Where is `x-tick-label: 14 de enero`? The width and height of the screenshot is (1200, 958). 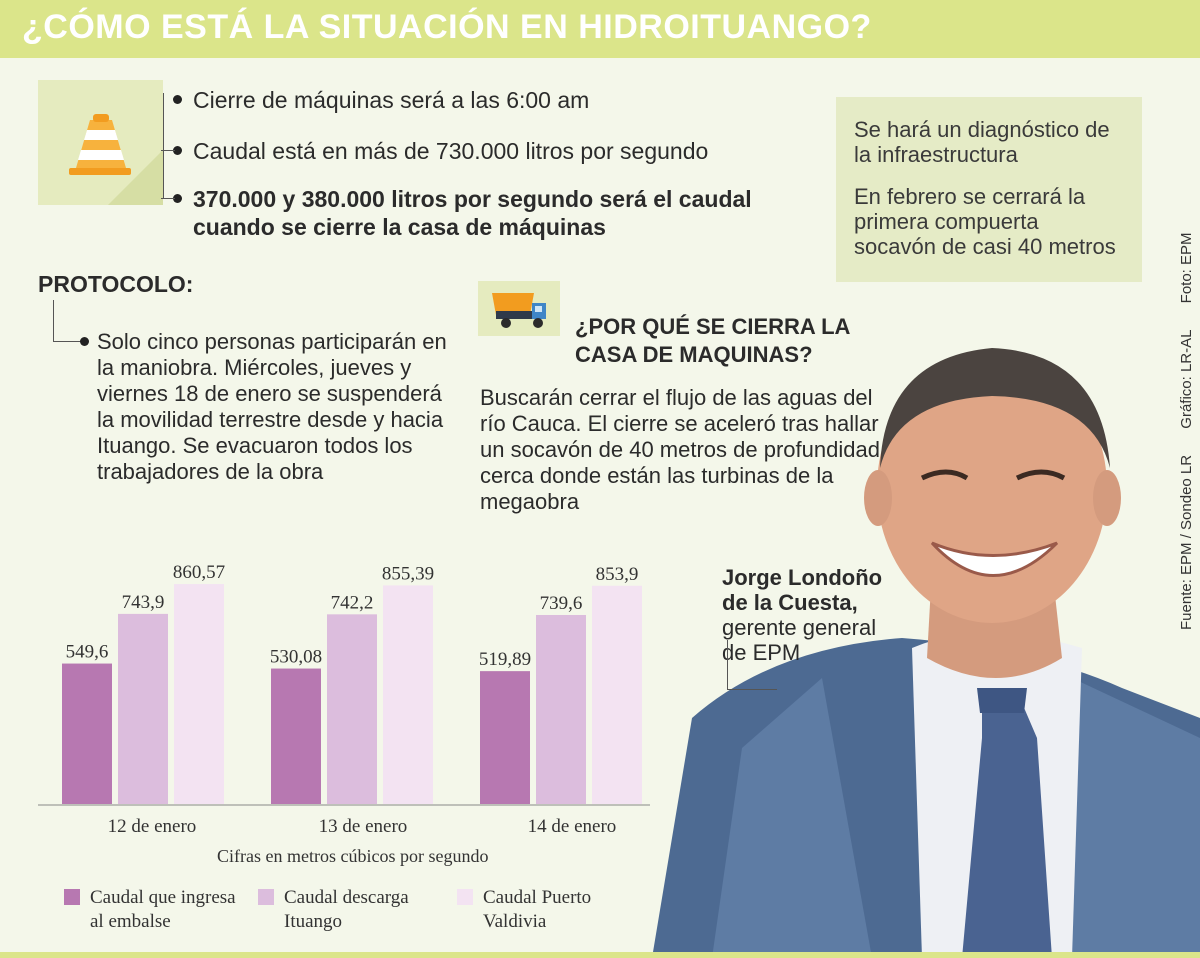 x-tick-label: 14 de enero is located at coordinates (572, 826).